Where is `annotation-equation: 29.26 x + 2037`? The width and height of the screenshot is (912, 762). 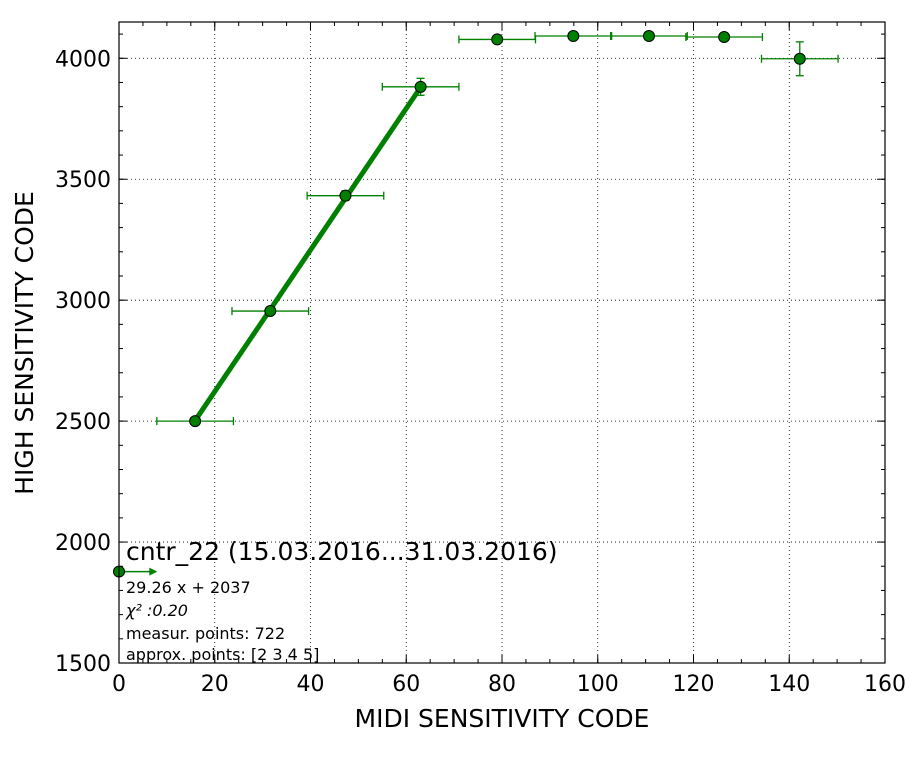 annotation-equation: 29.26 x + 2037 is located at coordinates (188, 587).